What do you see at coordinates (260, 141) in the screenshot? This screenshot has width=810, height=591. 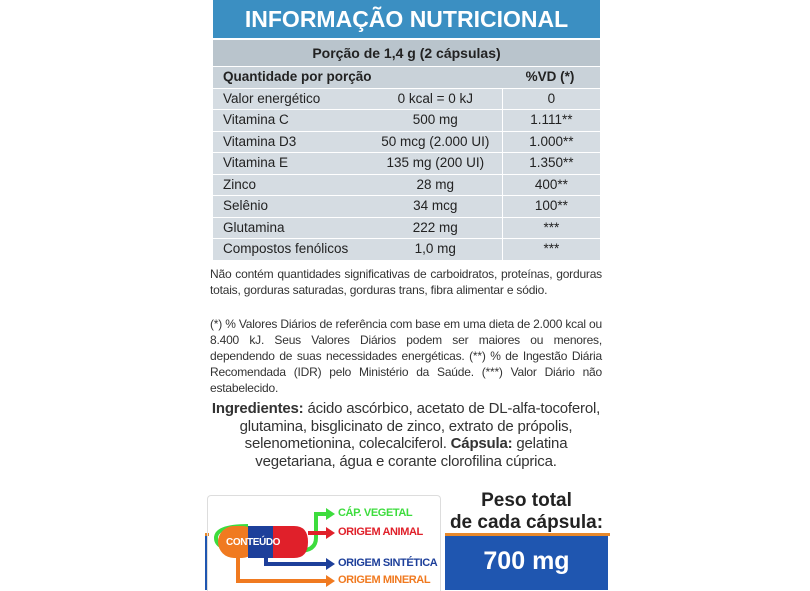 I see `cell-name: Vitamina D3` at bounding box center [260, 141].